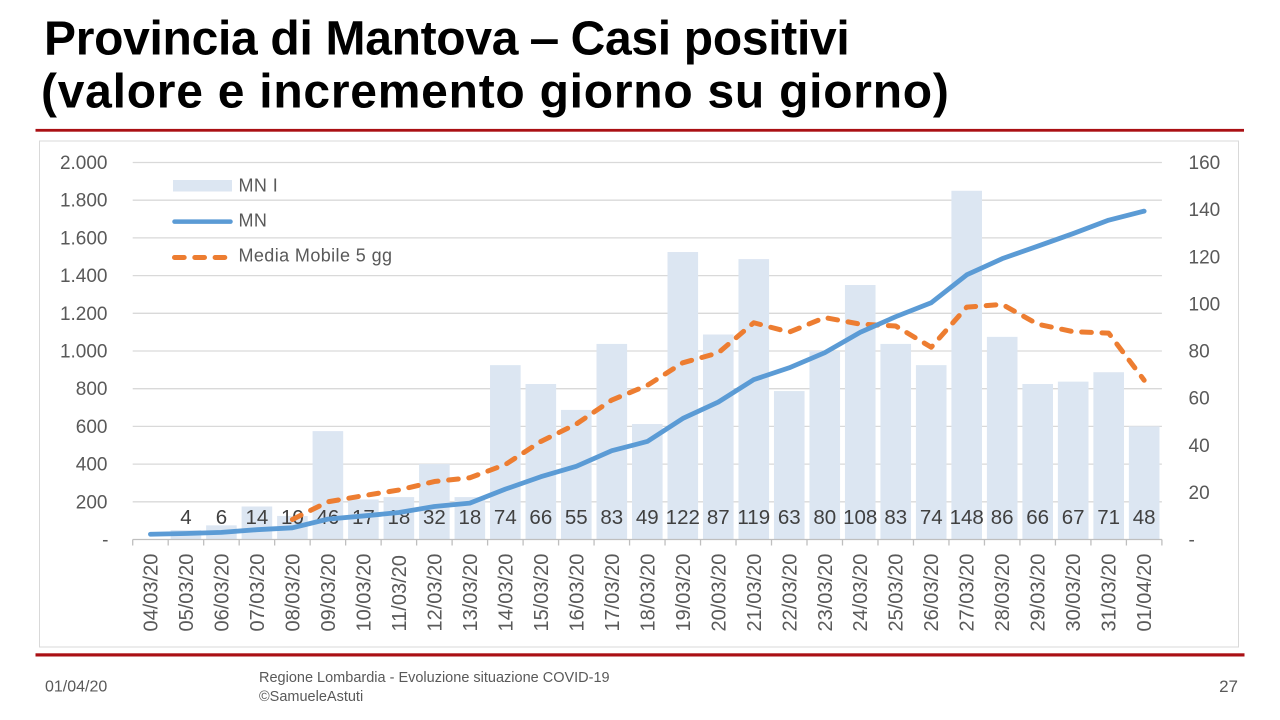  What do you see at coordinates (684, 593) in the screenshot?
I see `svg-text: 19/03/20` at bounding box center [684, 593].